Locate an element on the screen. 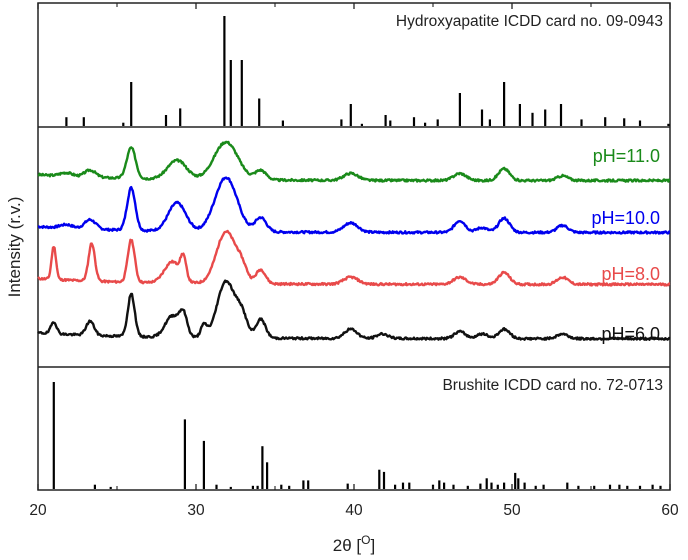 The height and width of the screenshot is (560, 688). series-label-ph-11: pH=11.0 is located at coordinates (626, 156).